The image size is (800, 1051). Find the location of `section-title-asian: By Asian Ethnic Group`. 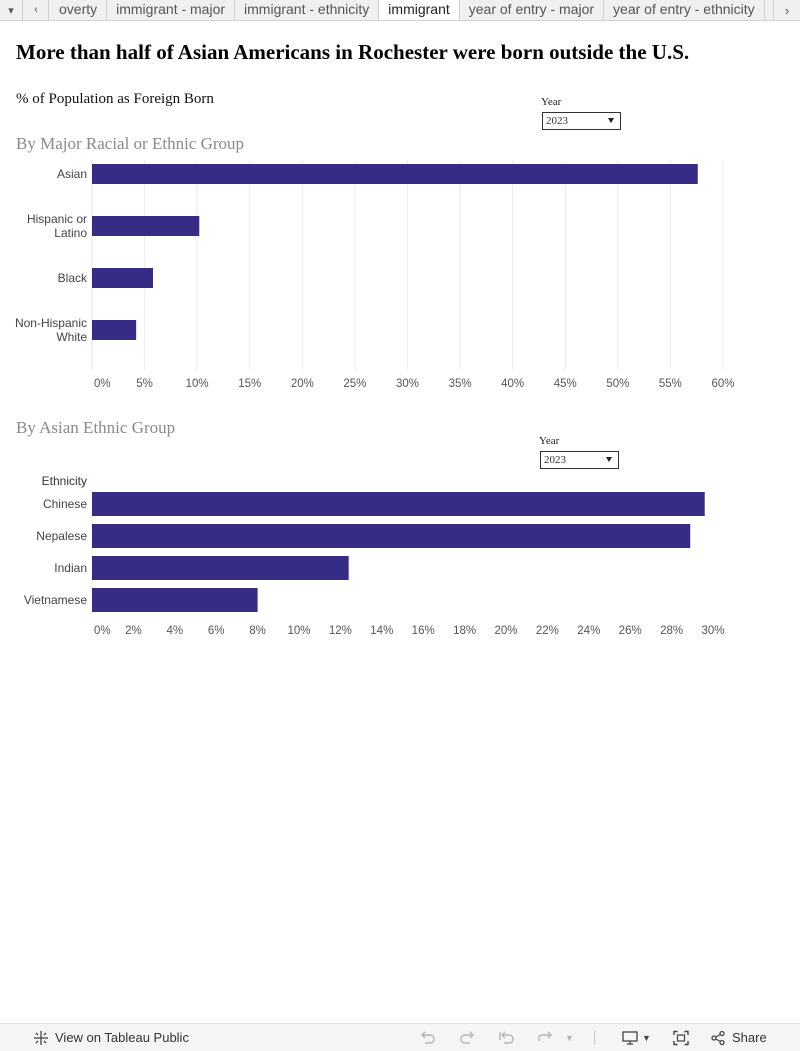

section-title-asian: By Asian Ethnic Group is located at coordinates (96, 427).